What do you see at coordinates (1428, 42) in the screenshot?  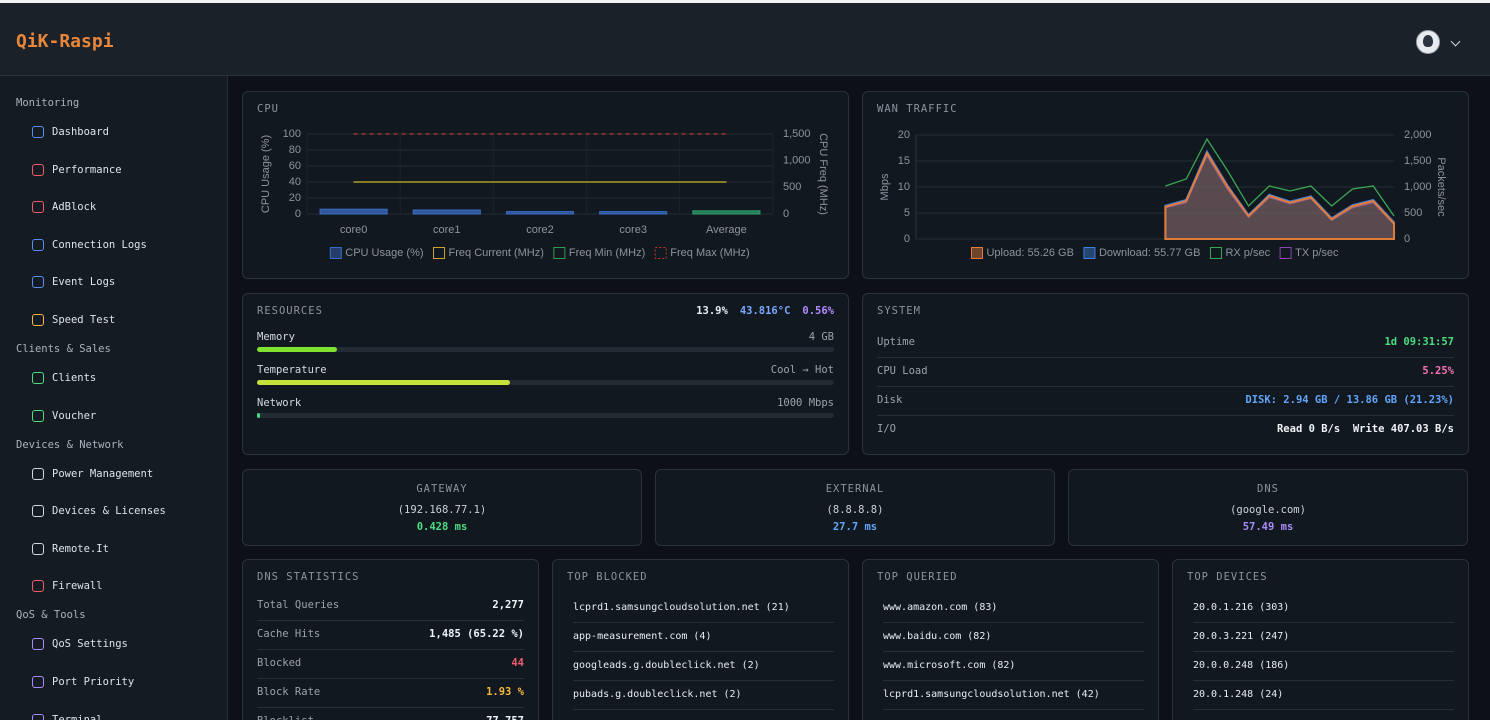 I see `avatar` at bounding box center [1428, 42].